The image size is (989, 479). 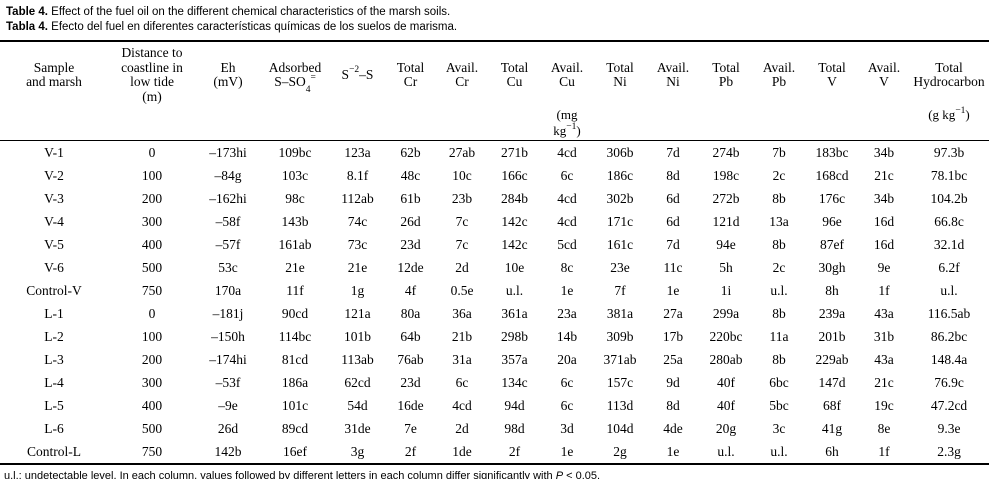 I want to click on sample-cell: V-6, so click(x=54, y=267).